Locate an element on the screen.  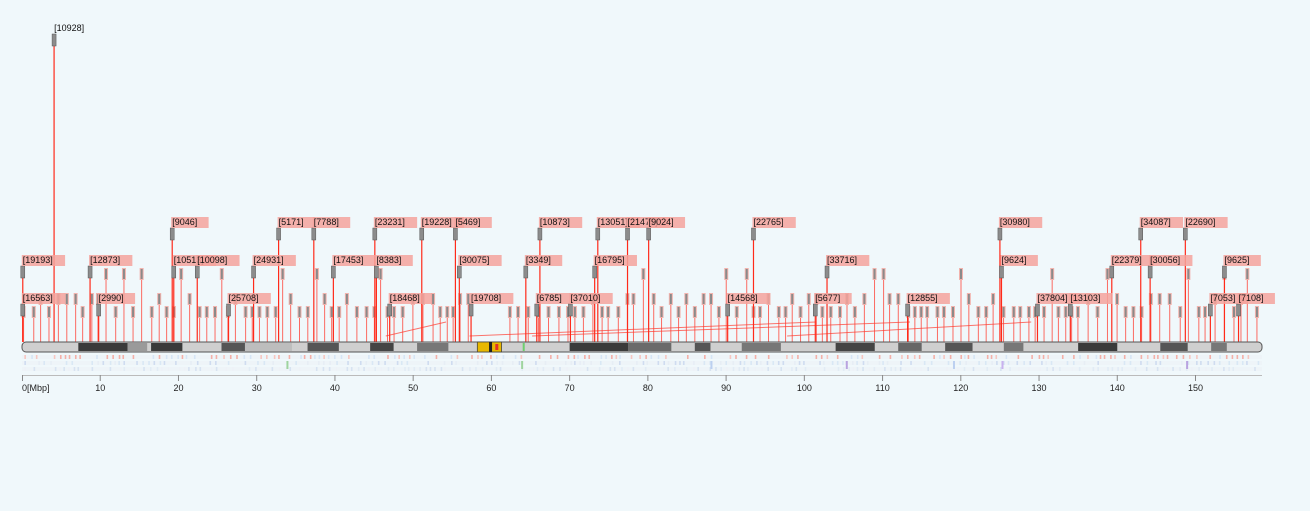
feature-label: [16563] is located at coordinates (38, 298).